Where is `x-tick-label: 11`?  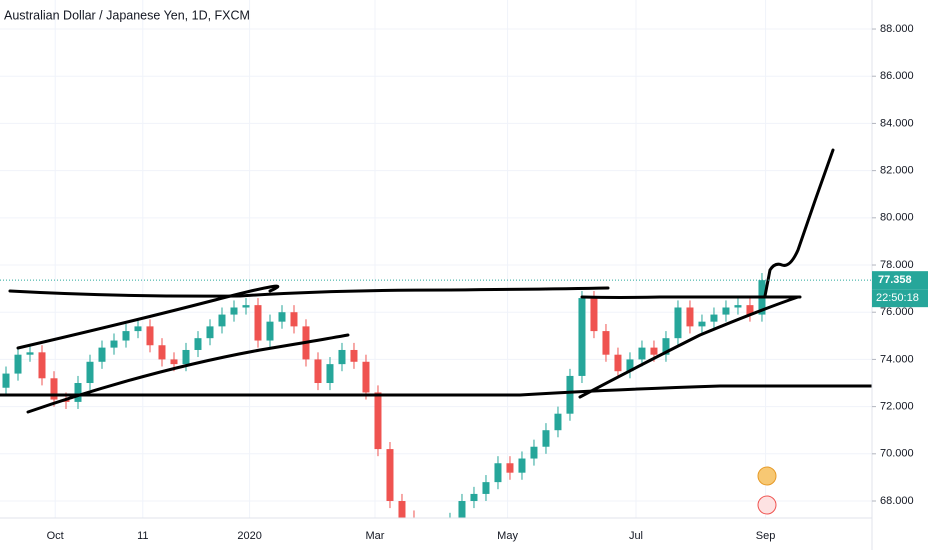
x-tick-label: 11 is located at coordinates (142, 536).